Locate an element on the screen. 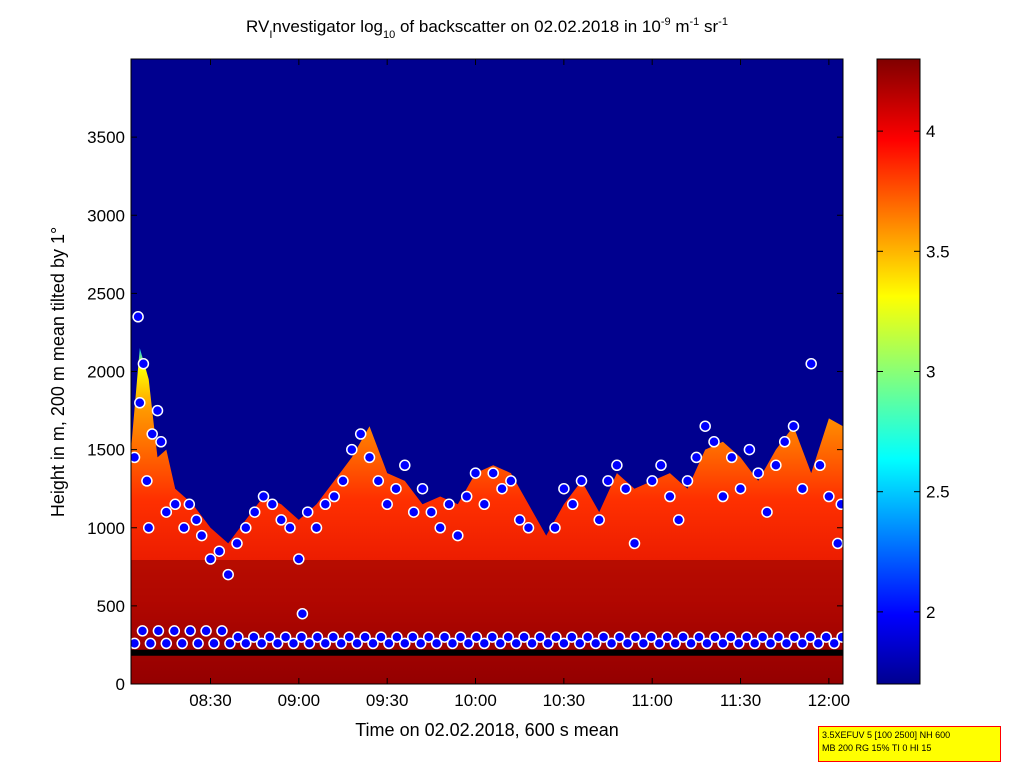 This screenshot has height=767, width=1023. y-tick-label: 500 is located at coordinates (111, 606).